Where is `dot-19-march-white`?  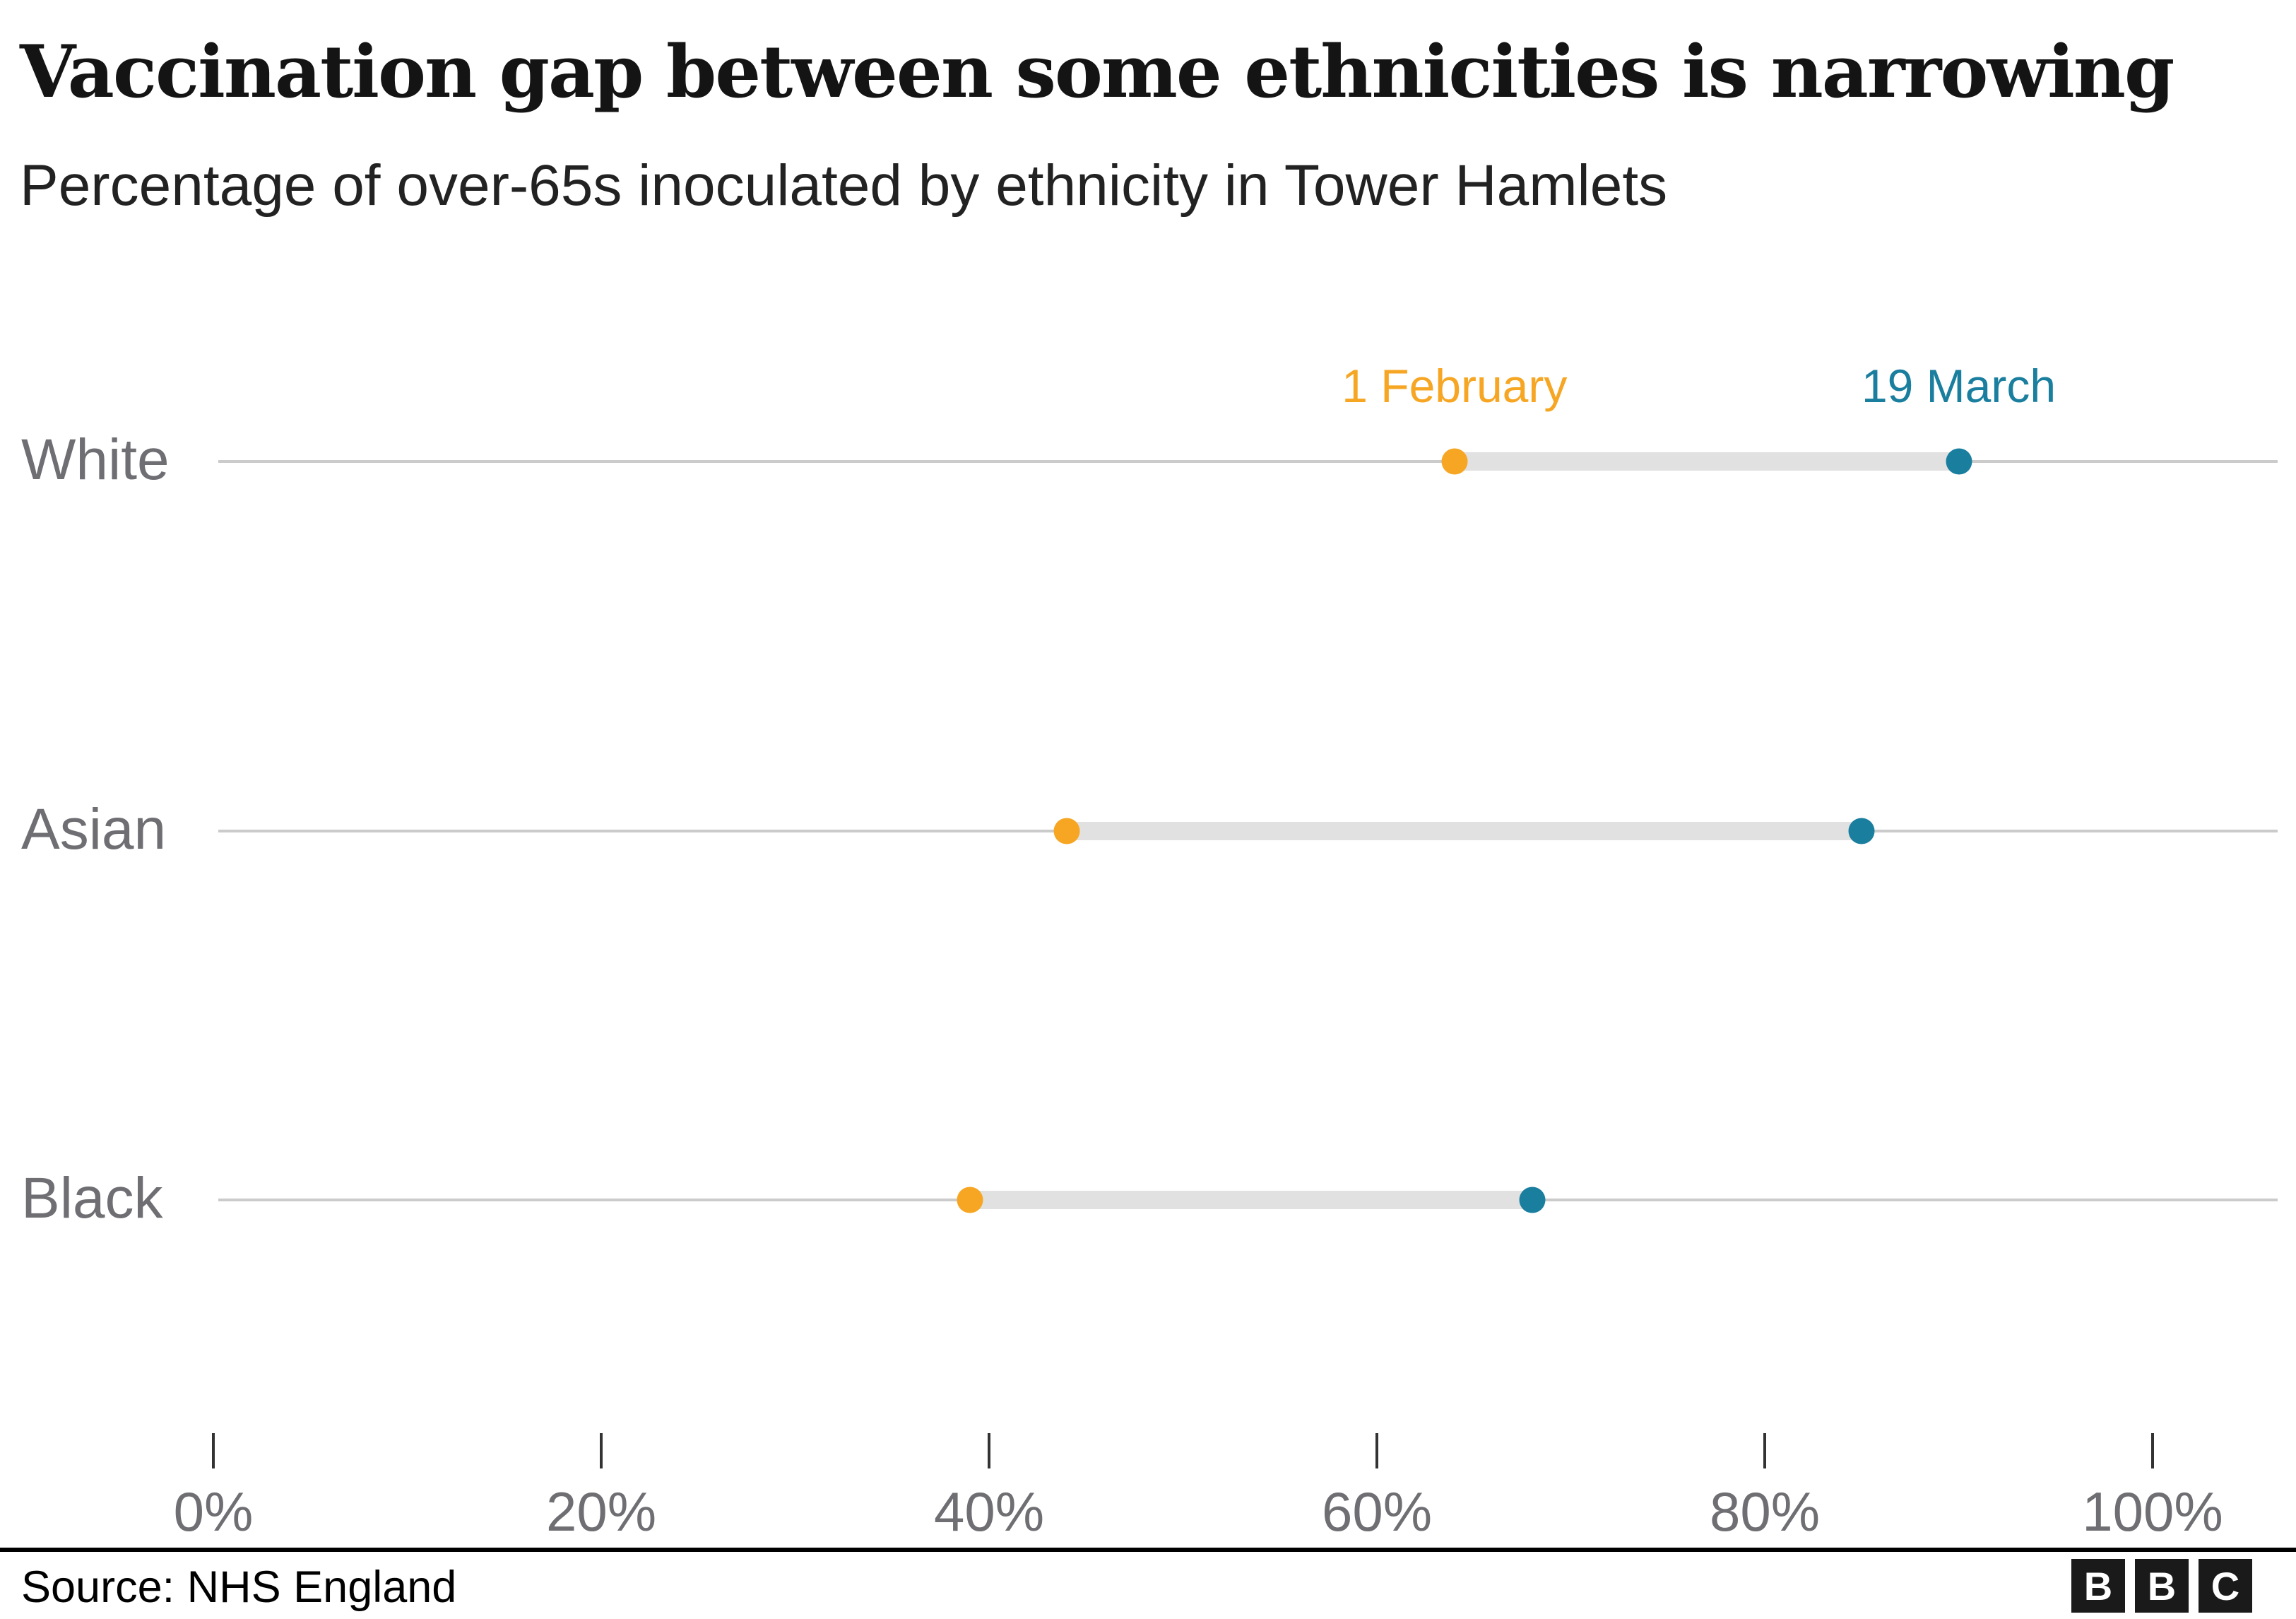 dot-19-march-white is located at coordinates (1959, 461).